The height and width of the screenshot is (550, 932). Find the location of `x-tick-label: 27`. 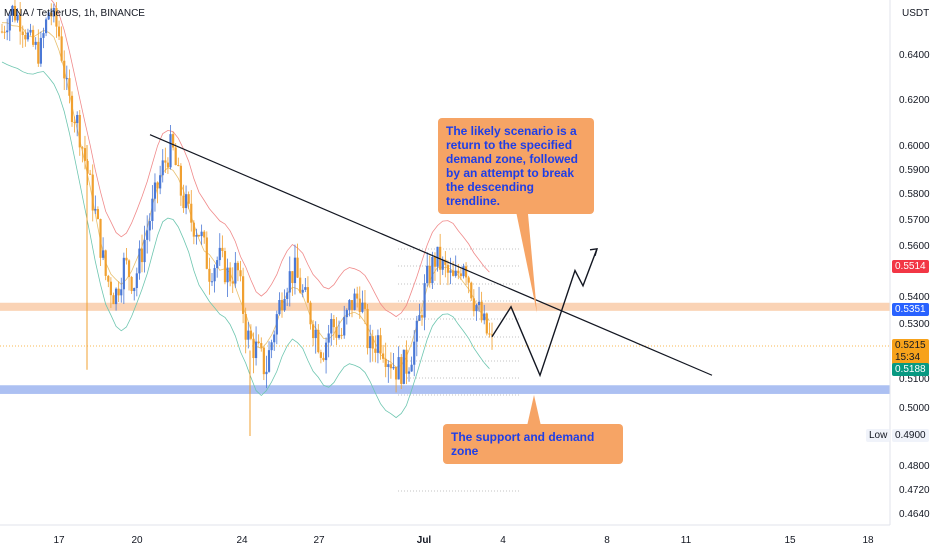

x-tick-label: 27 is located at coordinates (319, 540).